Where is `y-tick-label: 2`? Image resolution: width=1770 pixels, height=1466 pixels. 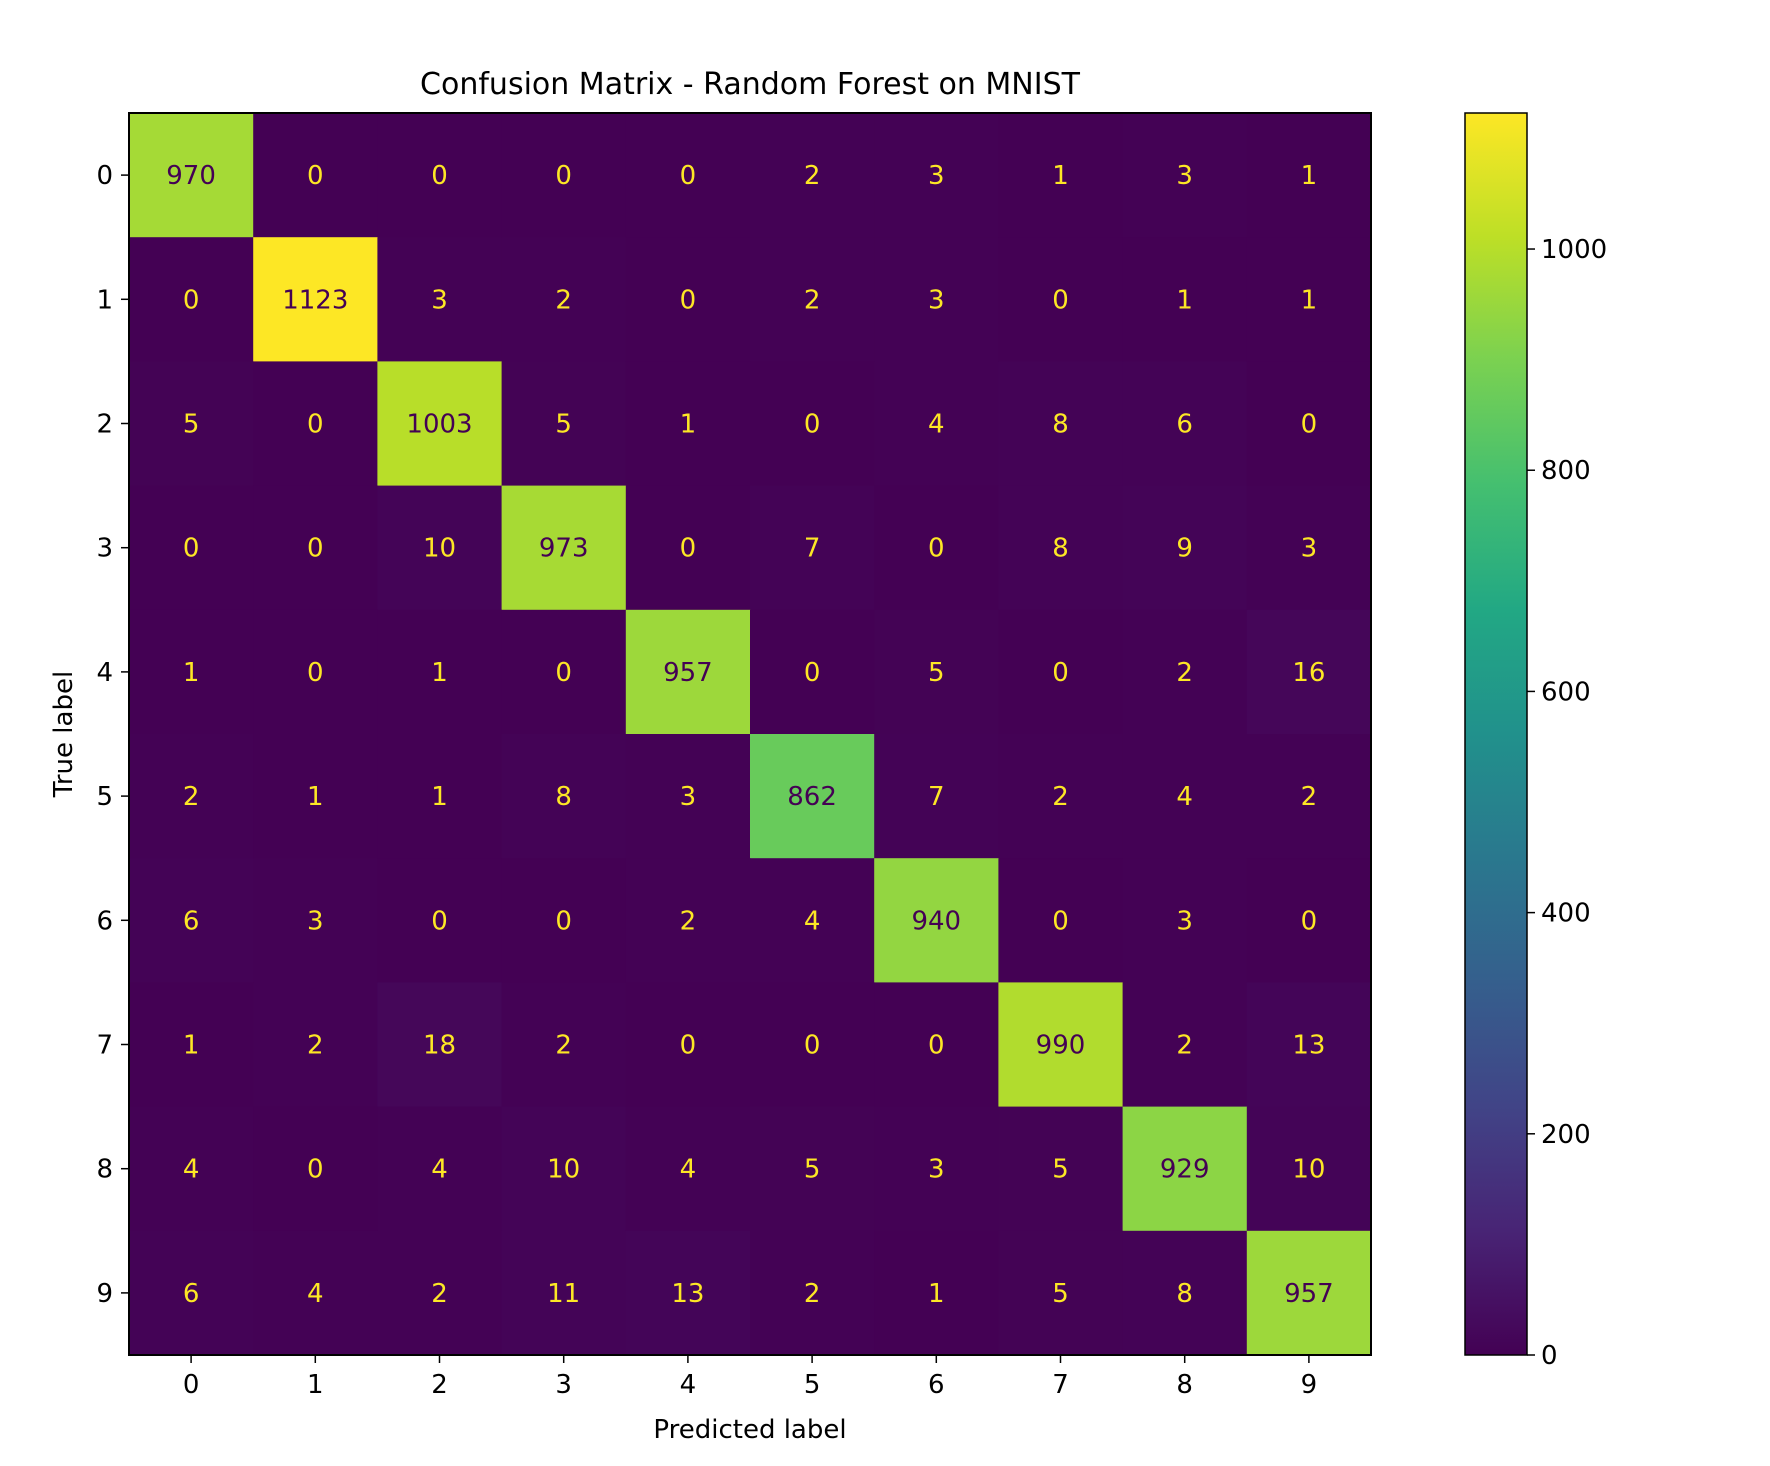
y-tick-label: 2 is located at coordinates (104, 425).